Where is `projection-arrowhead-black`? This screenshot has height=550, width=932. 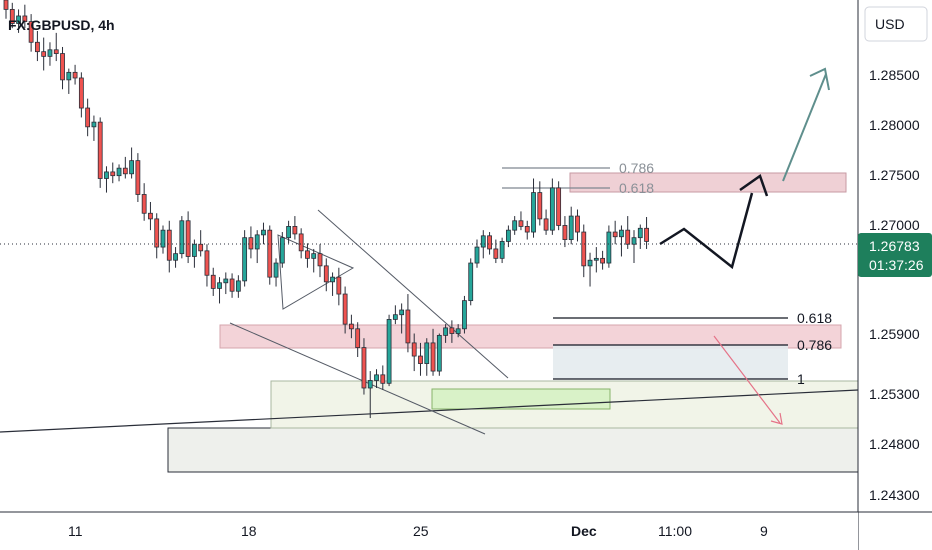
projection-arrowhead-black is located at coordinates (754, 185).